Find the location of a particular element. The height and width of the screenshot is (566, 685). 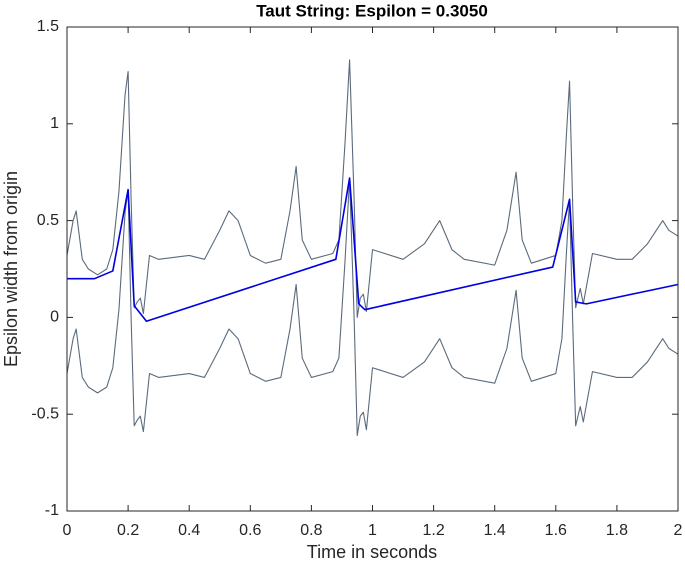

x-tick-label: 1.4 is located at coordinates (495, 530).